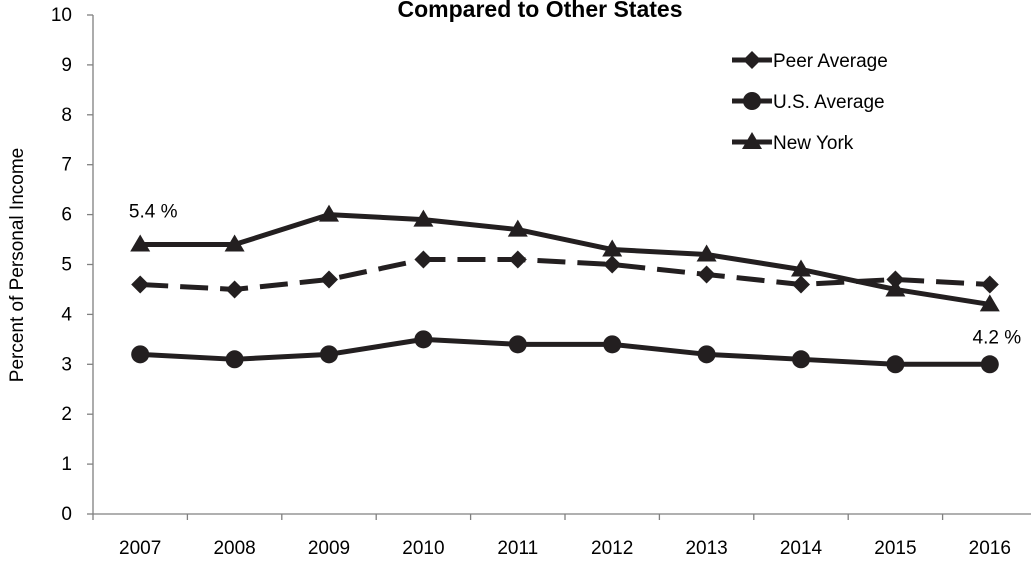 The image size is (1031, 561). Describe the element at coordinates (66, 314) in the screenshot. I see `y-tick-label: 4` at that location.